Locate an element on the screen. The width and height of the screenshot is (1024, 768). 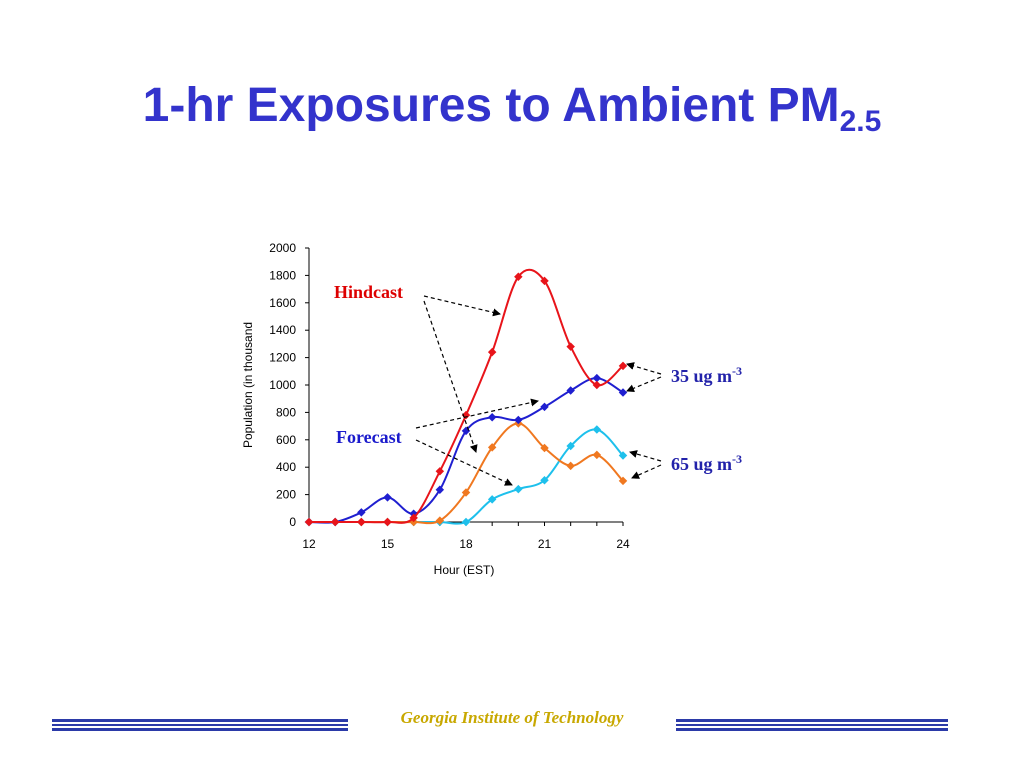
hindcast-arrow-low is located at coordinates (450, 376).